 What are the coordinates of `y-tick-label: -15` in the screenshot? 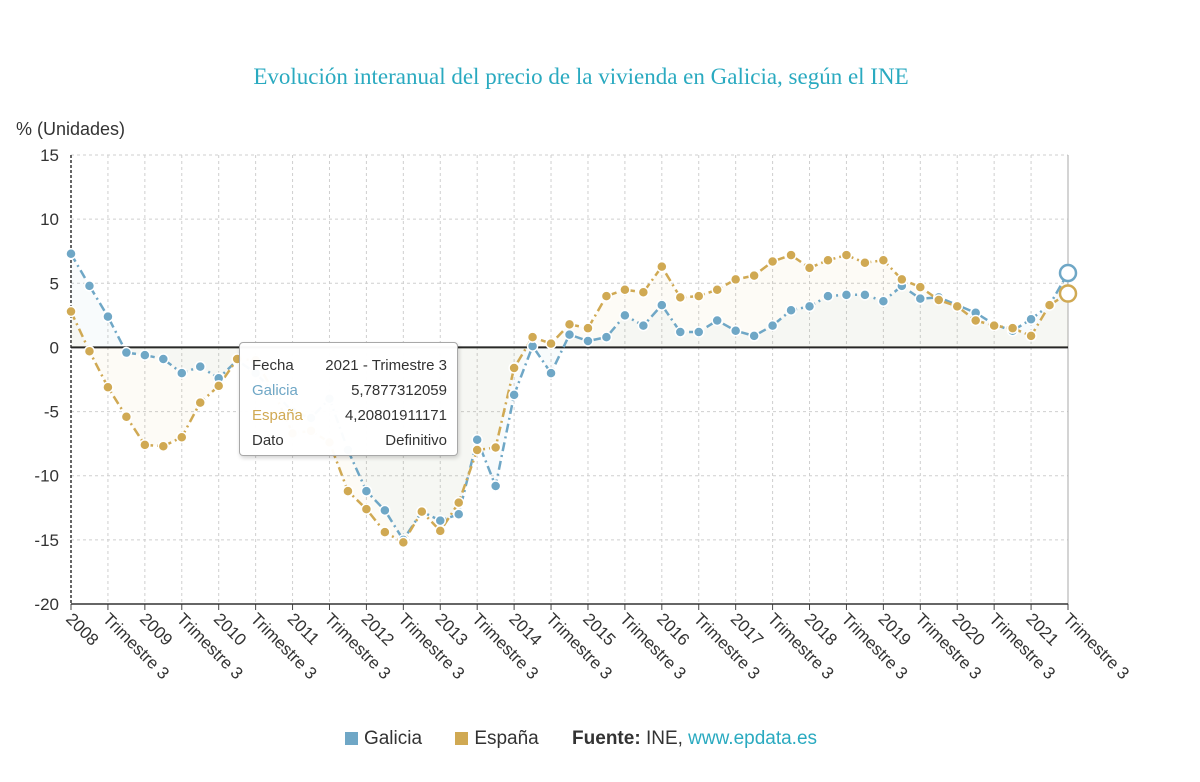 It's located at (46, 540).